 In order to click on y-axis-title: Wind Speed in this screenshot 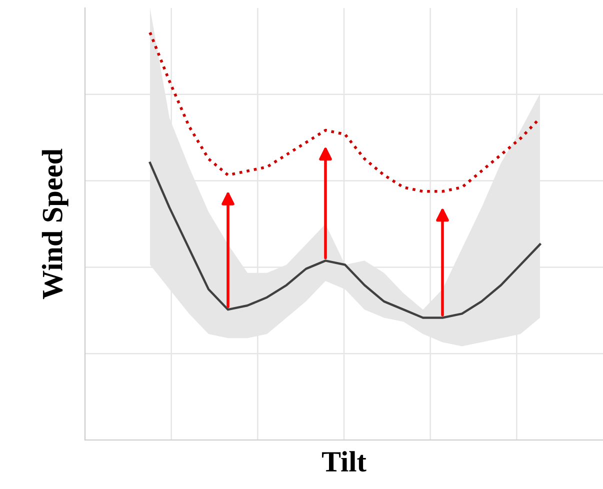, I will do `click(55, 224)`.